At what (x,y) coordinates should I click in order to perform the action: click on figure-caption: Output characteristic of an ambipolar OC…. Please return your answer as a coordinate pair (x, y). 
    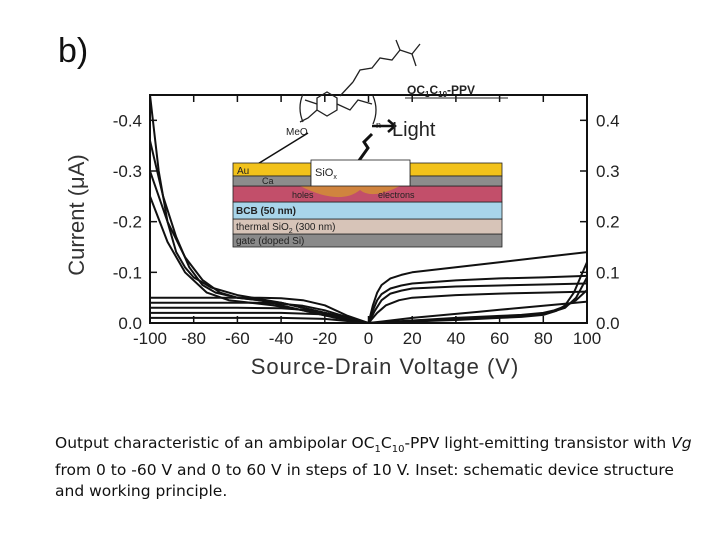
    Looking at the image, I should click on (373, 467).